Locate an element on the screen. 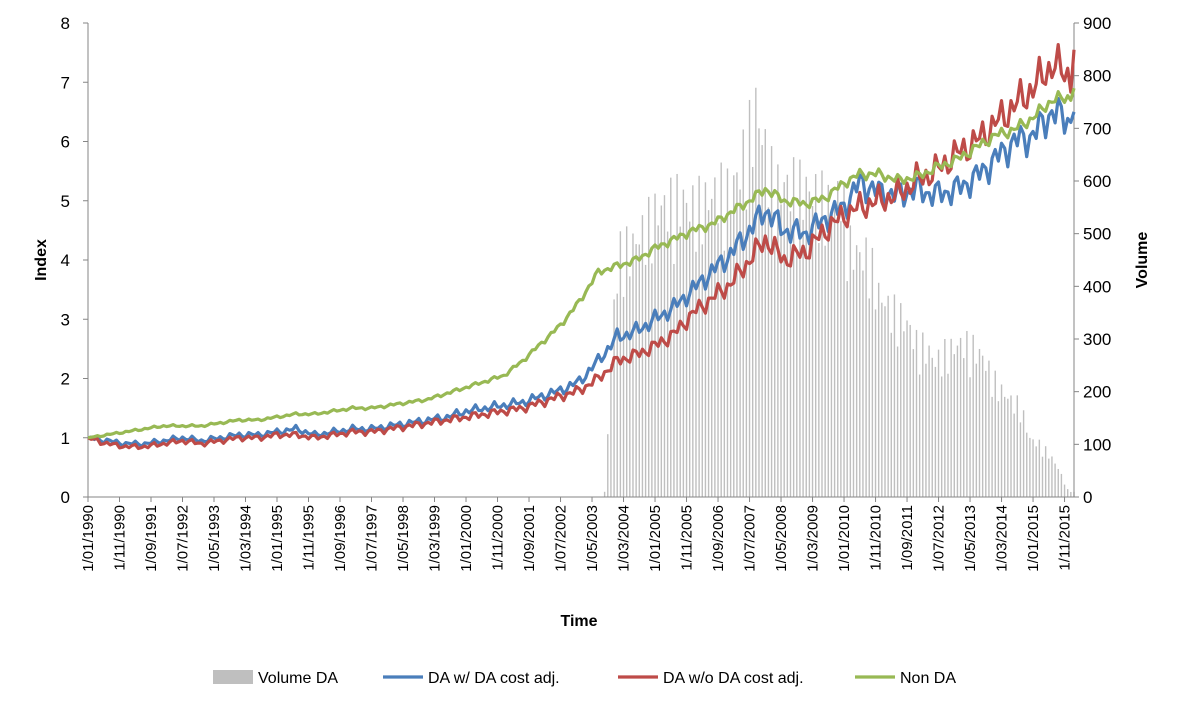  x-tick-label: 1/11/2010 is located at coordinates (876, 538).